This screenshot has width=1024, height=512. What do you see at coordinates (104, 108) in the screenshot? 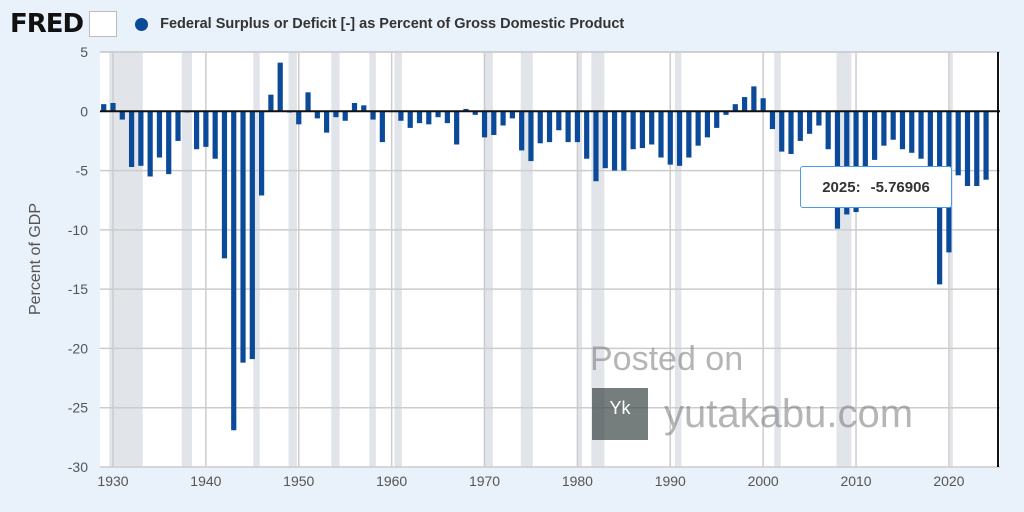
I see `bar-1929` at bounding box center [104, 108].